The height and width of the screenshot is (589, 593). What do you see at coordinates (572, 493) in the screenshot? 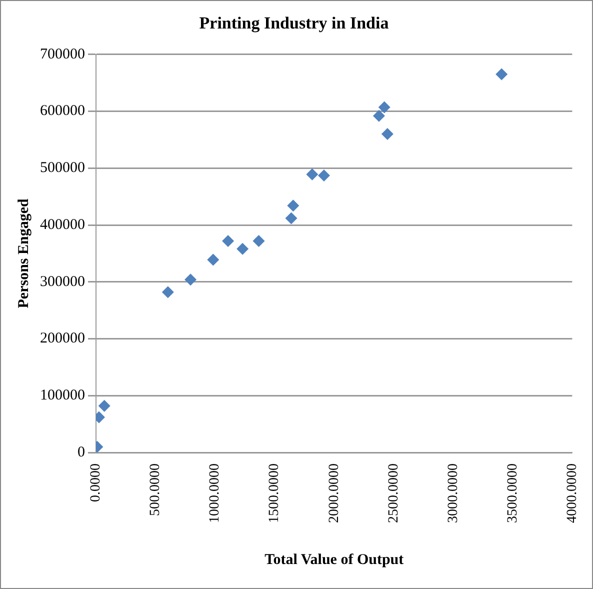
I see `x-tick-label: 4000.0000` at bounding box center [572, 493].